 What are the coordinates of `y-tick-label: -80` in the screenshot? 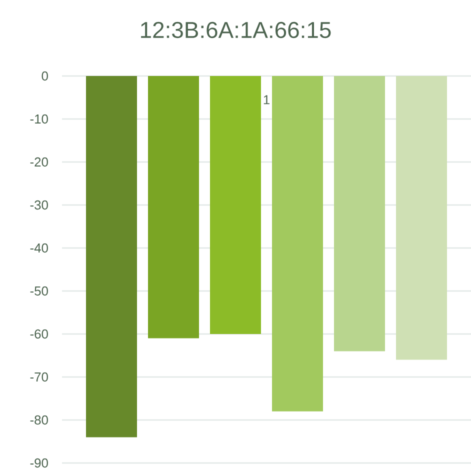 It's located at (39, 420).